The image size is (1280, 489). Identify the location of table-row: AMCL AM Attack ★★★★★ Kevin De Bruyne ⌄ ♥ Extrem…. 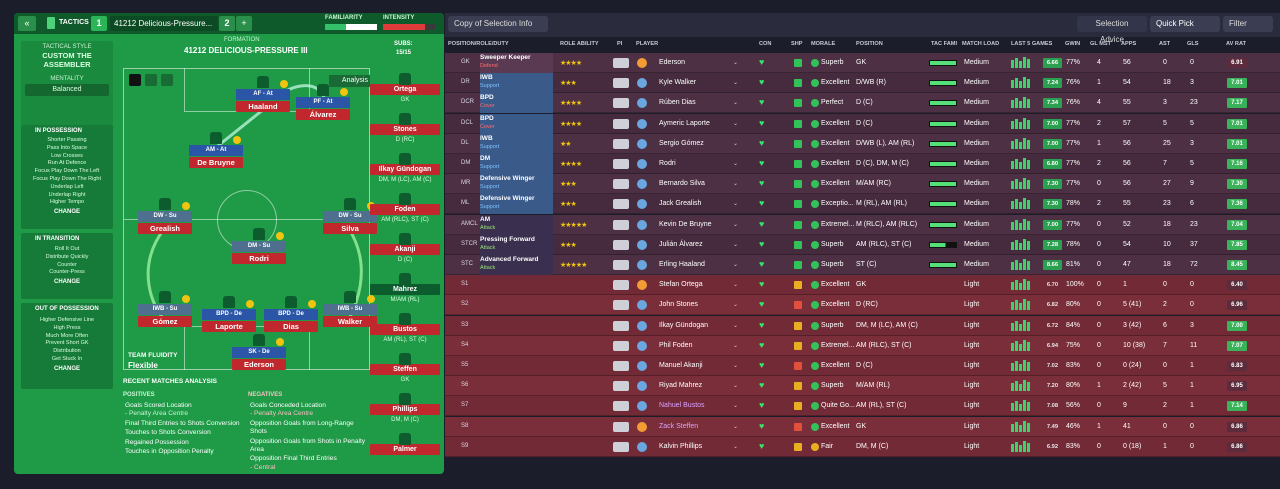
(862, 224).